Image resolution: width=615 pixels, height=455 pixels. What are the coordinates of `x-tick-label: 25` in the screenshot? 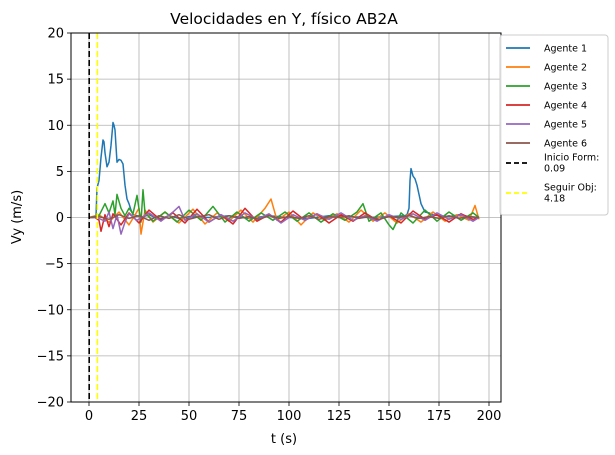 It's located at (139, 416).